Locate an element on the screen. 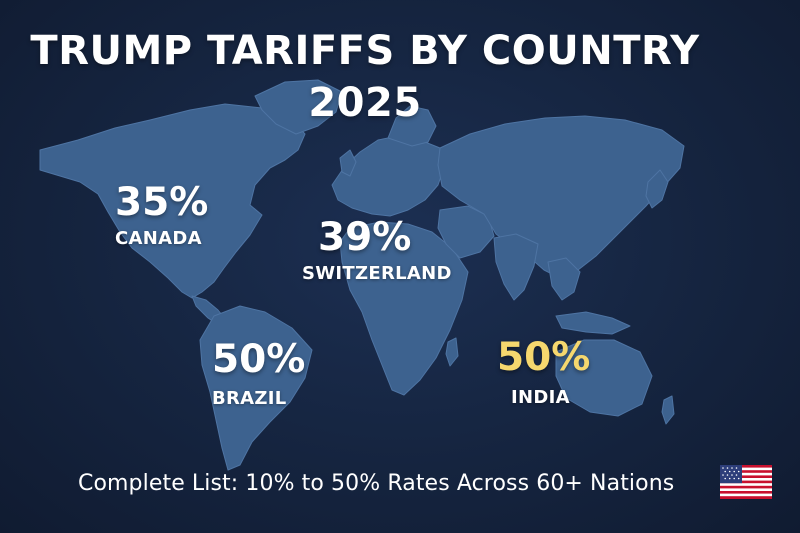  scandinavia-landmass is located at coordinates (412, 126).